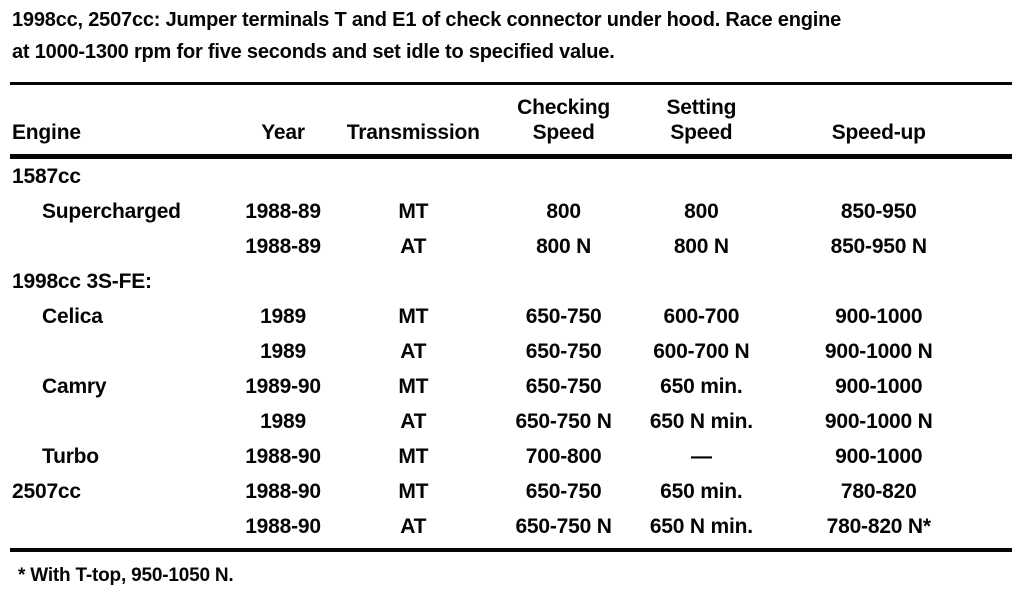  What do you see at coordinates (701, 121) in the screenshot?
I see `col-header-setting-speed: Setting Speed` at bounding box center [701, 121].